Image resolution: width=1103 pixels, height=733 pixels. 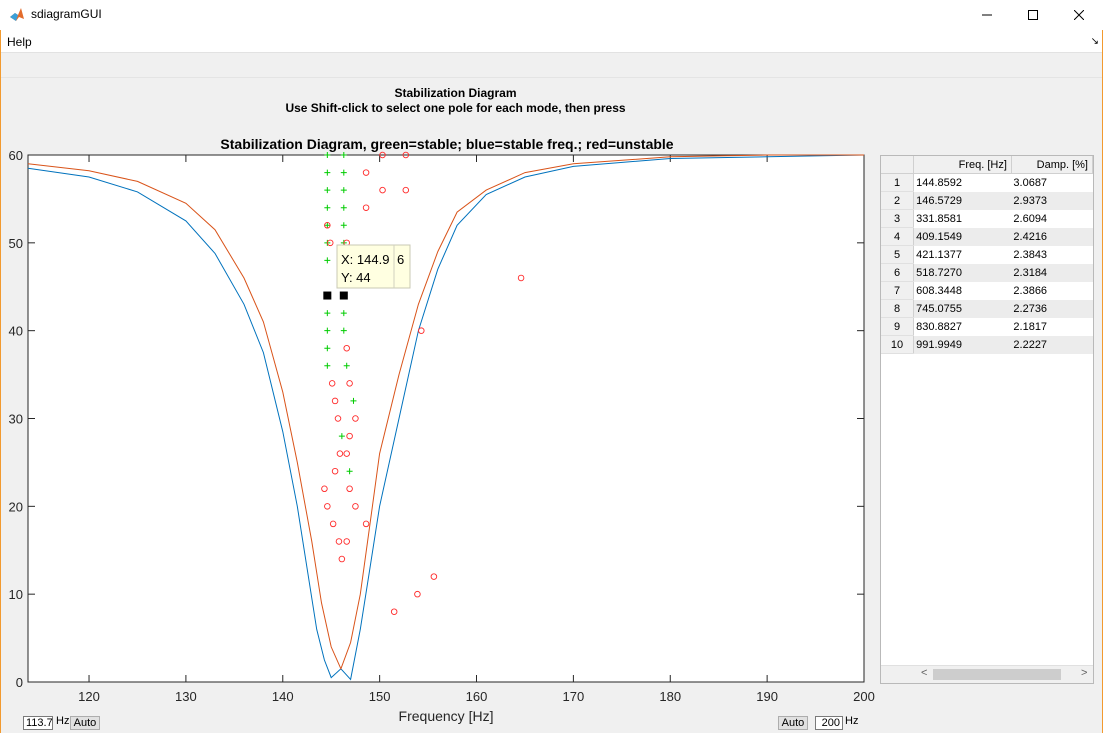 What do you see at coordinates (1052, 290) in the screenshot?
I see `cell-damp: 2.3866` at bounding box center [1052, 290].